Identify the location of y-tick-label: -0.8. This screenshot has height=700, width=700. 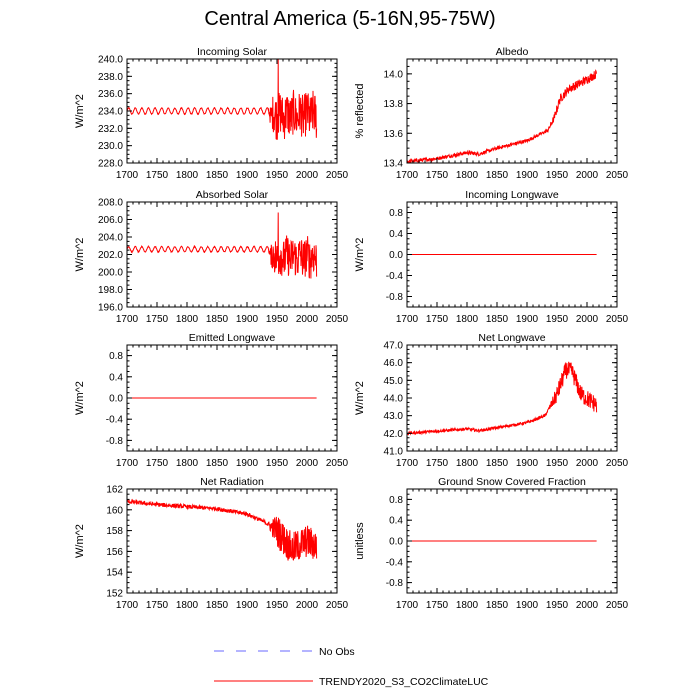
(395, 297).